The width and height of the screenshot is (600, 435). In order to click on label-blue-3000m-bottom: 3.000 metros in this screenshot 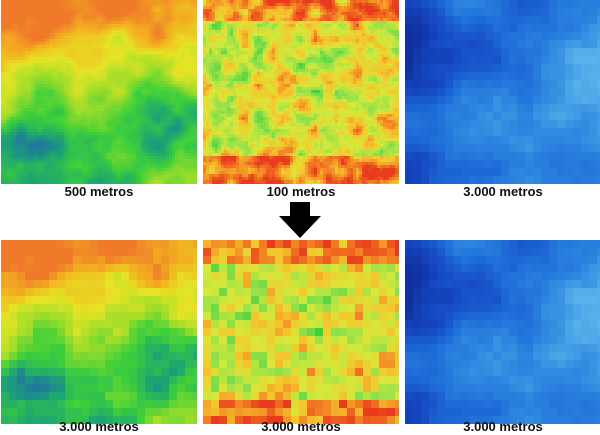, I will do `click(503, 426)`.